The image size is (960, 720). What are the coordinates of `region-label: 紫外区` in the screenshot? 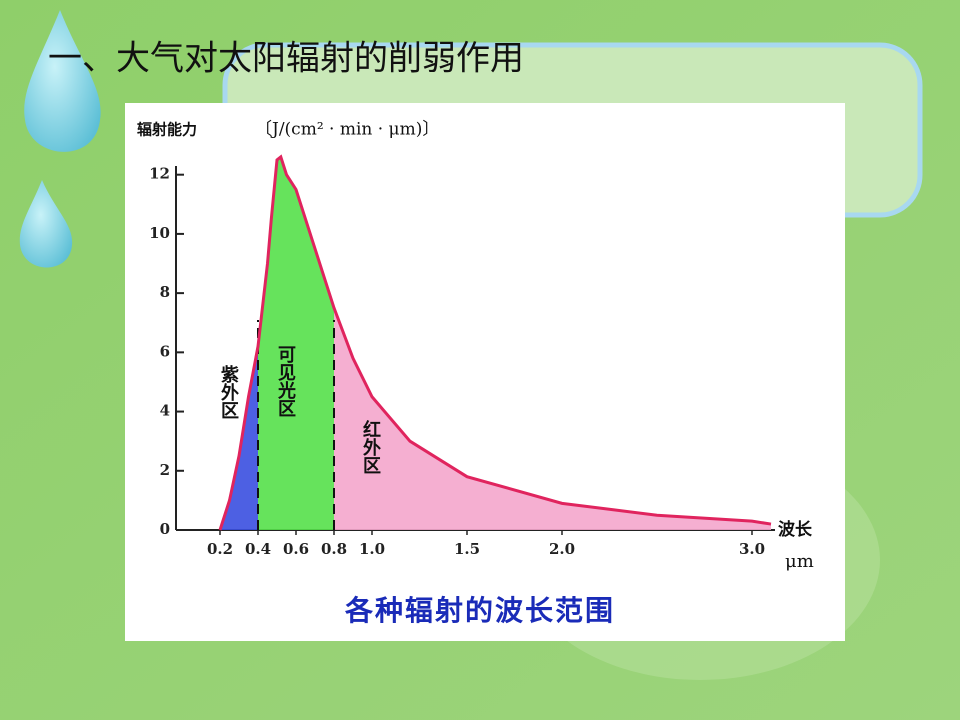 It's located at (228, 391).